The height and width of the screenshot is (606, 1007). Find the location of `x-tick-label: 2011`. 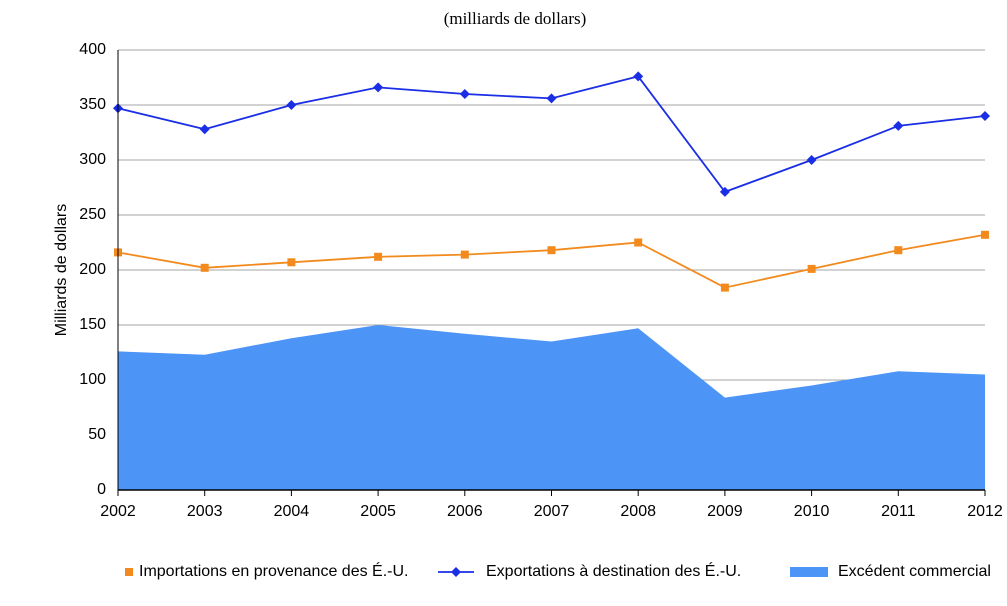

x-tick-label: 2011 is located at coordinates (898, 511).